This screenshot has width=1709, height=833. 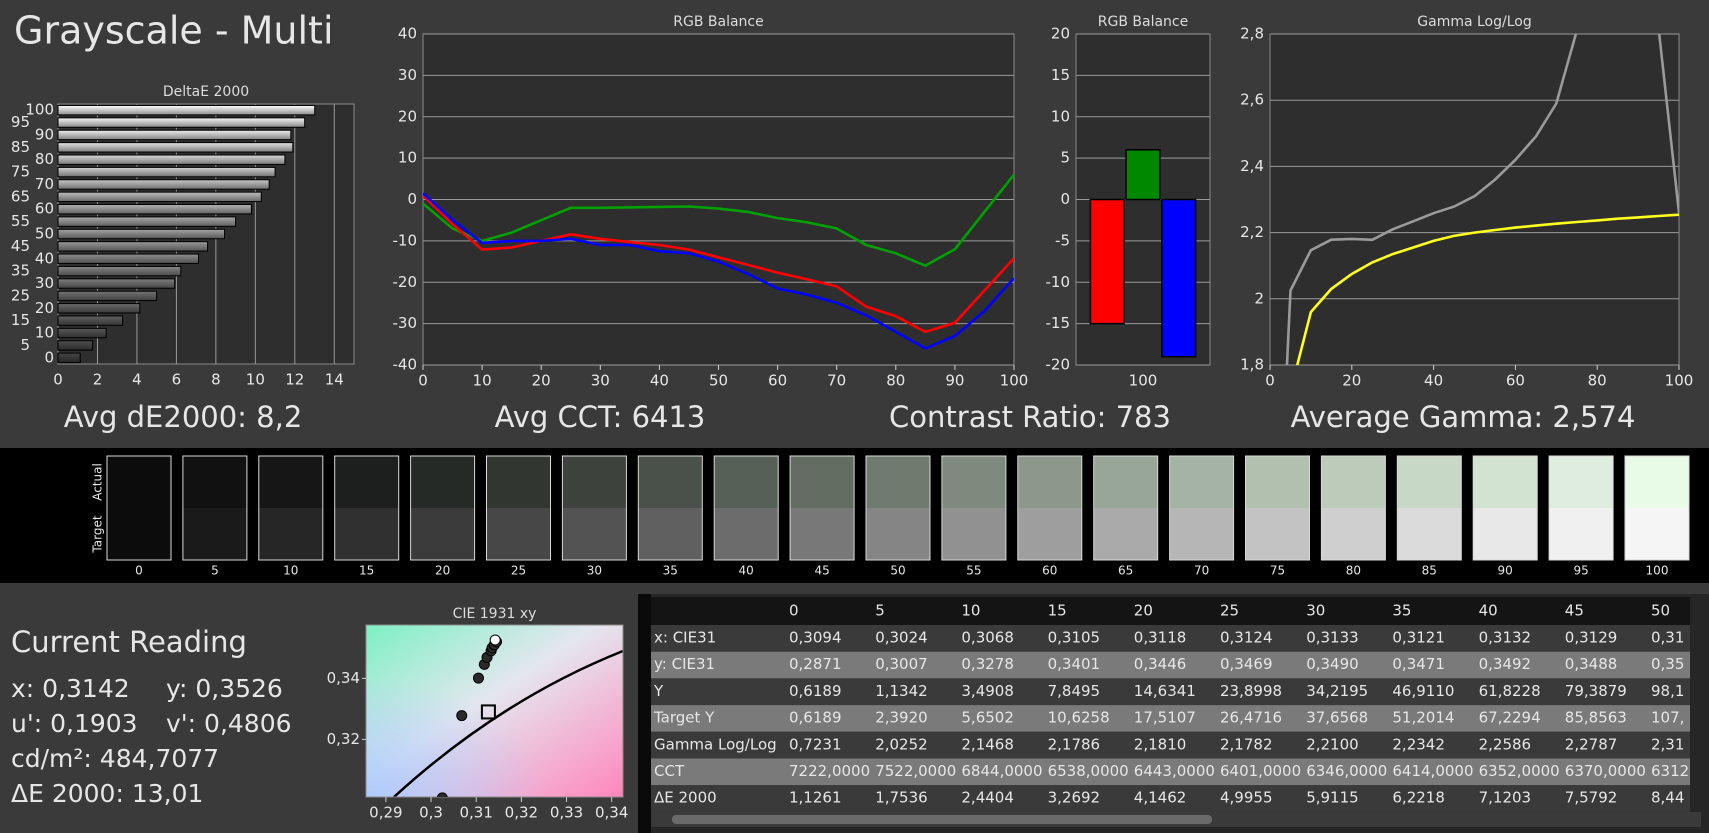 What do you see at coordinates (942, 819) in the screenshot?
I see `scrollbar-thumb` at bounding box center [942, 819].